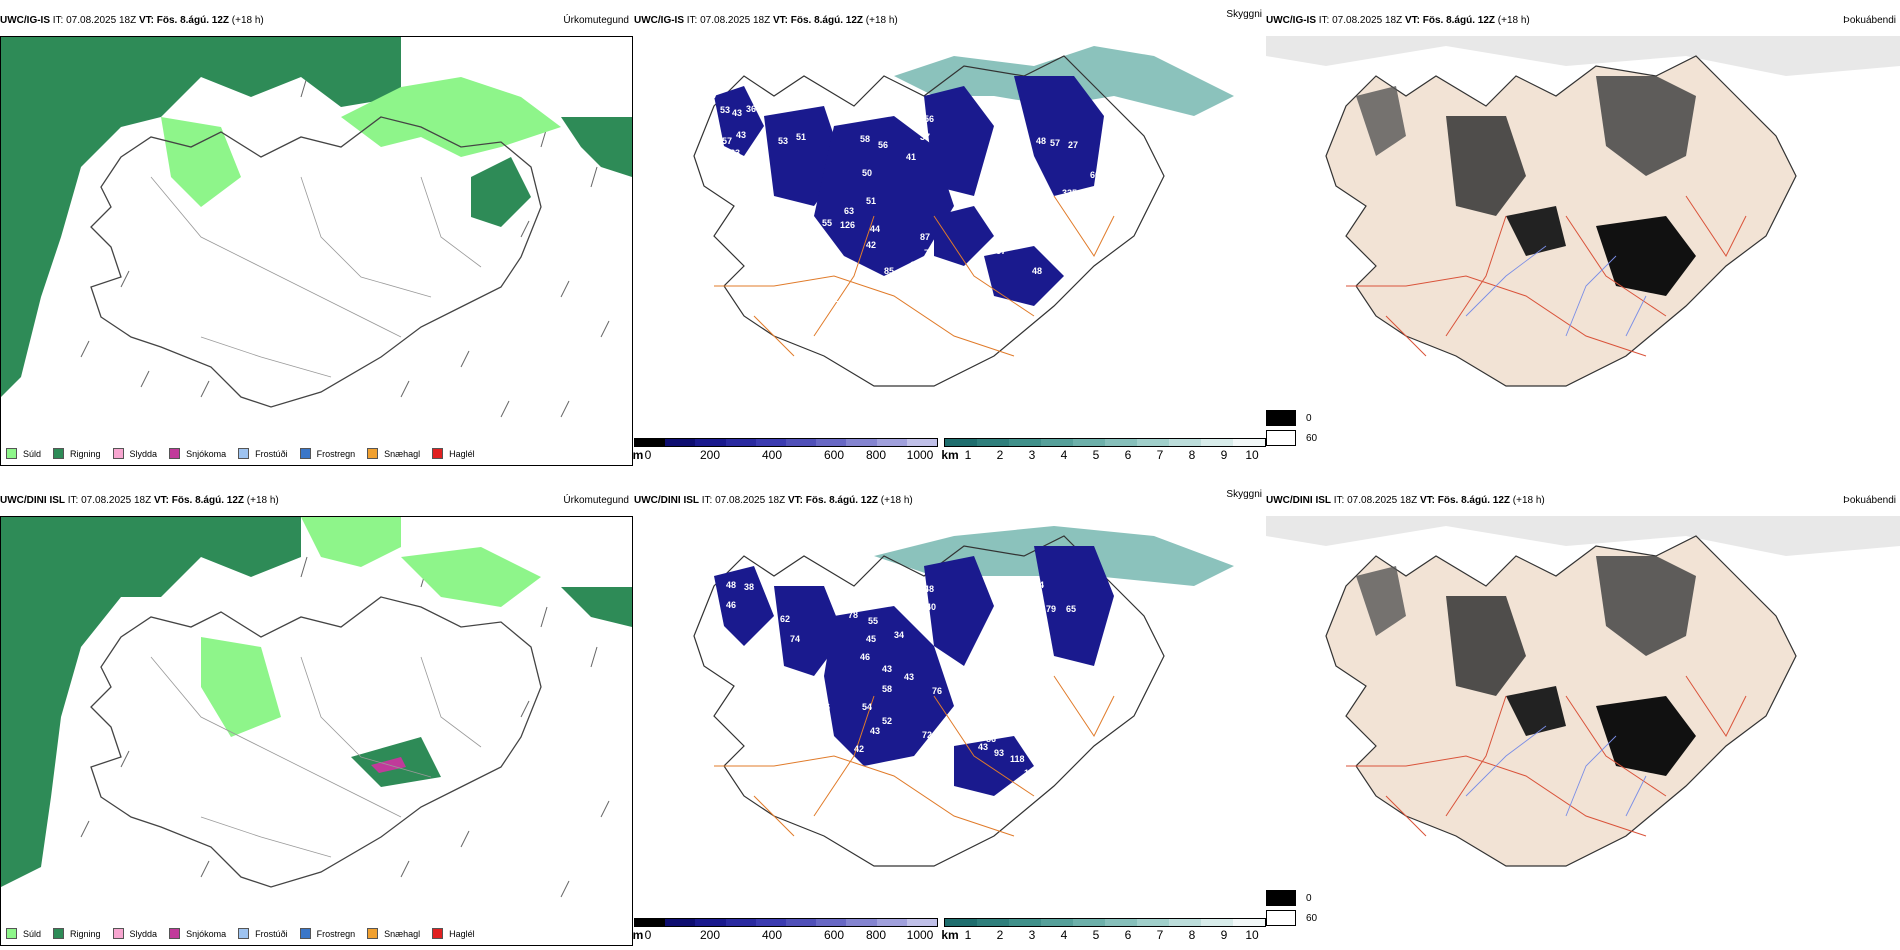  I want to click on fog-gradient-top, so click(1583, 536).